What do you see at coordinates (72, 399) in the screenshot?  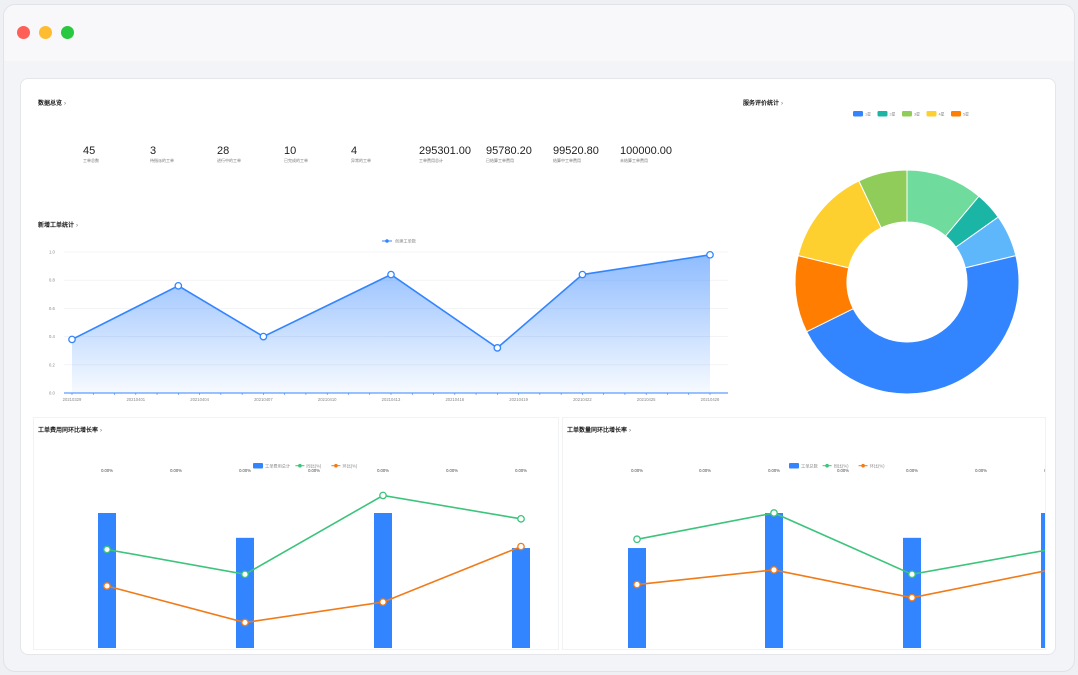 I see `x-tick-label: 20210329` at bounding box center [72, 399].